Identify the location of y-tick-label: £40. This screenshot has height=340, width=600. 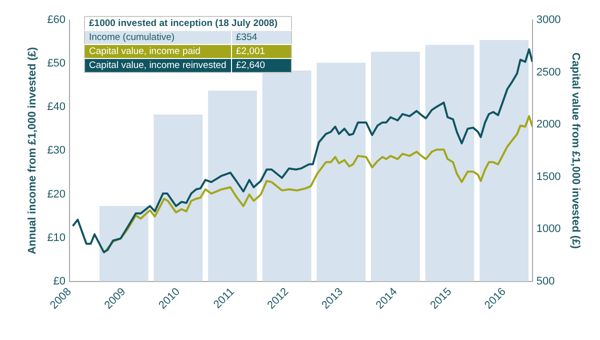
(56, 107).